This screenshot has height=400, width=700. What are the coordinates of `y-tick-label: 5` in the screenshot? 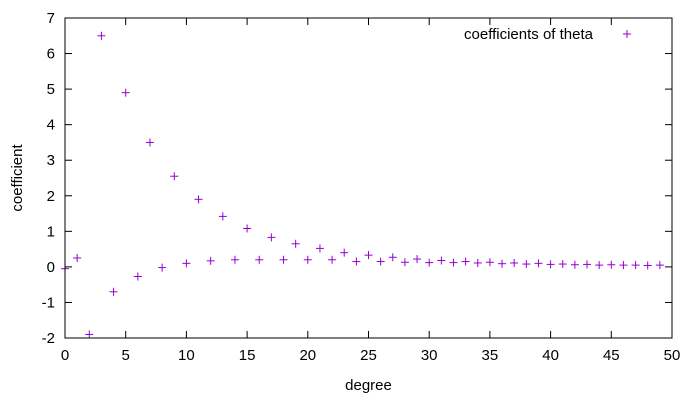 It's located at (51, 89).